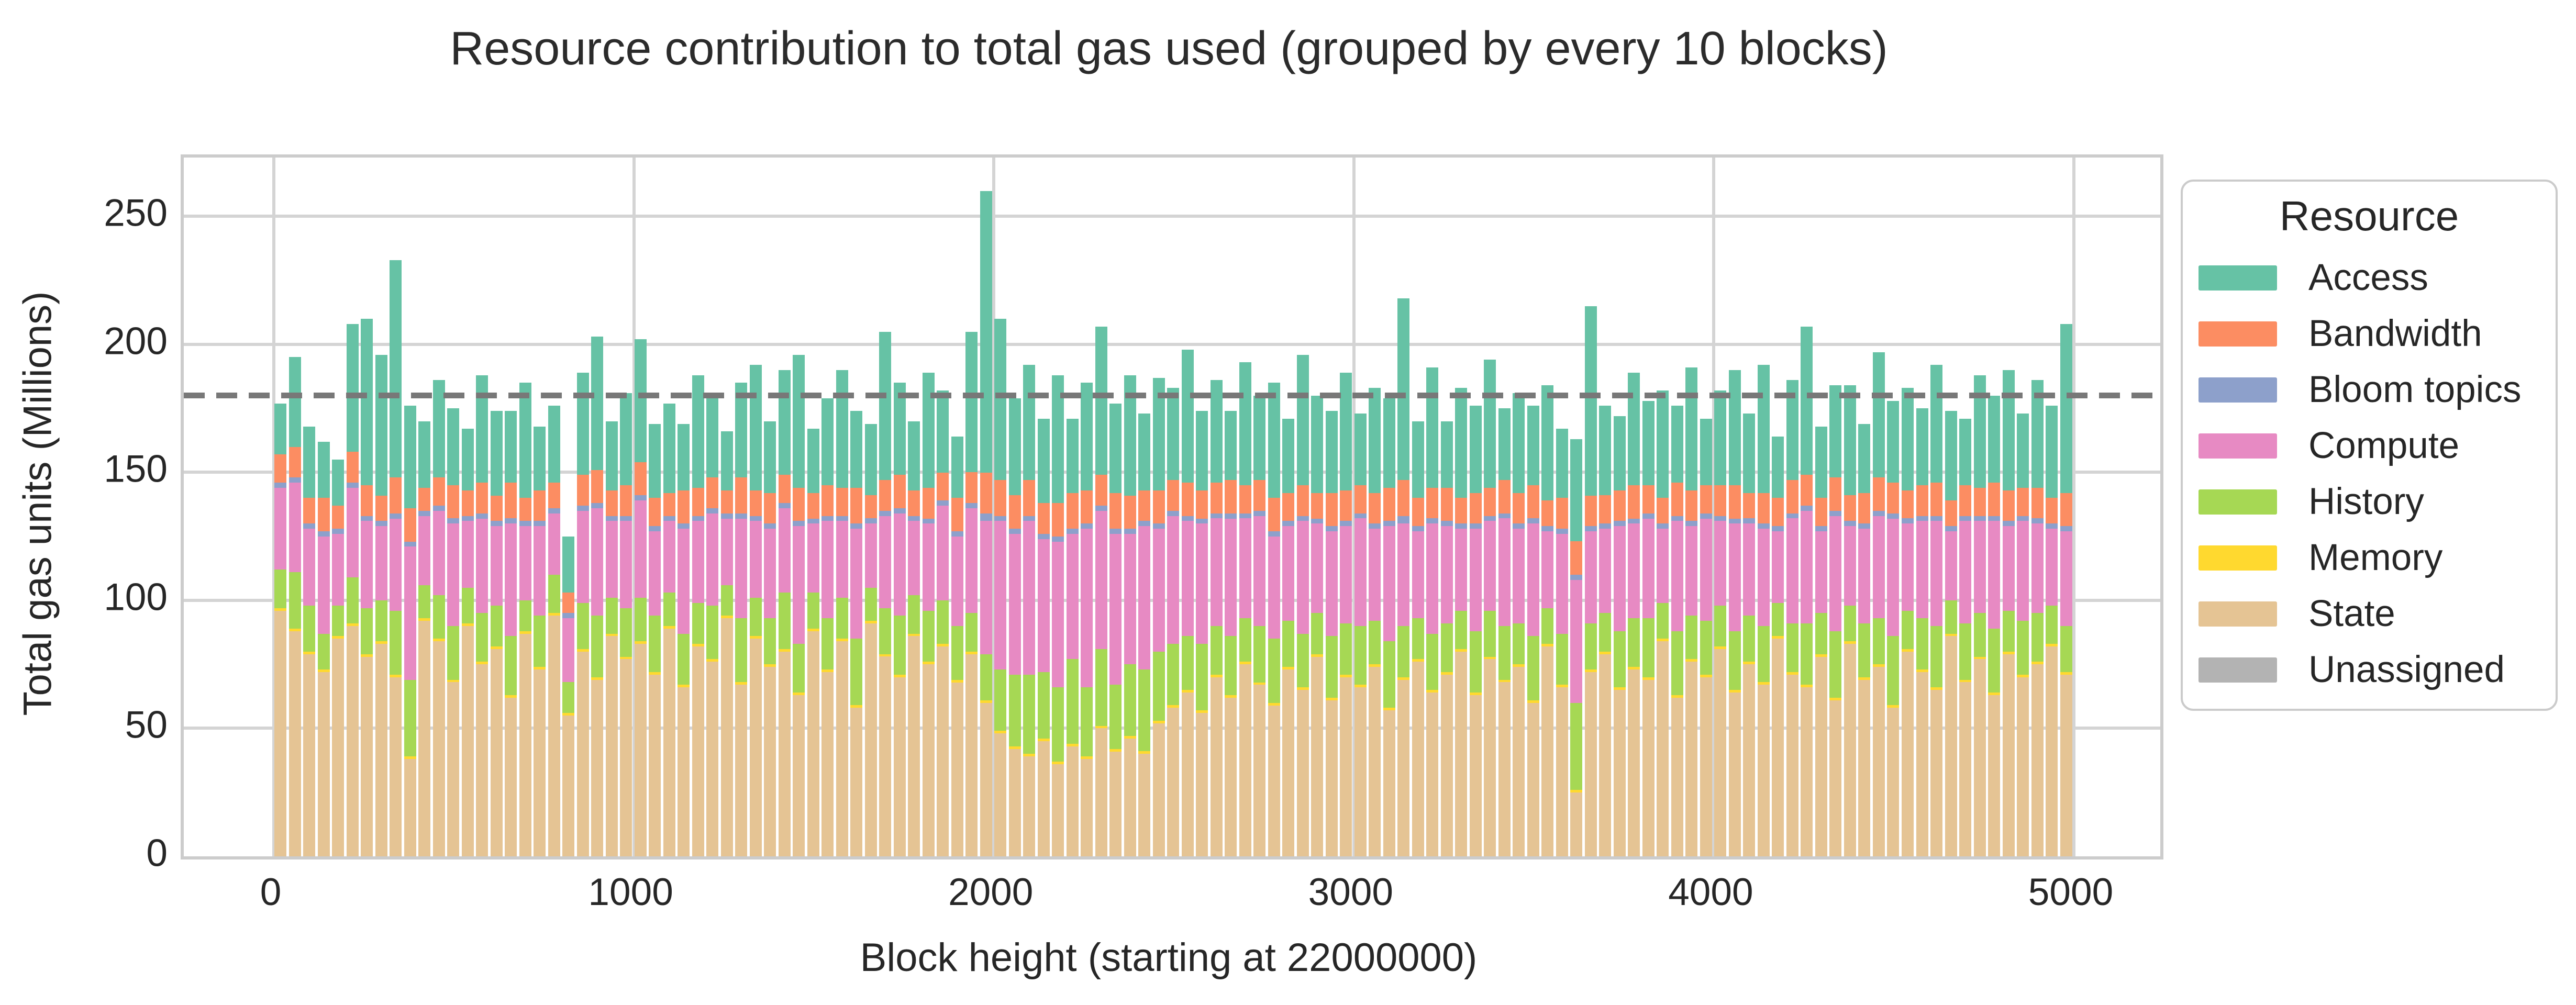  I want to click on legend-swatch-unassigned, so click(2238, 670).